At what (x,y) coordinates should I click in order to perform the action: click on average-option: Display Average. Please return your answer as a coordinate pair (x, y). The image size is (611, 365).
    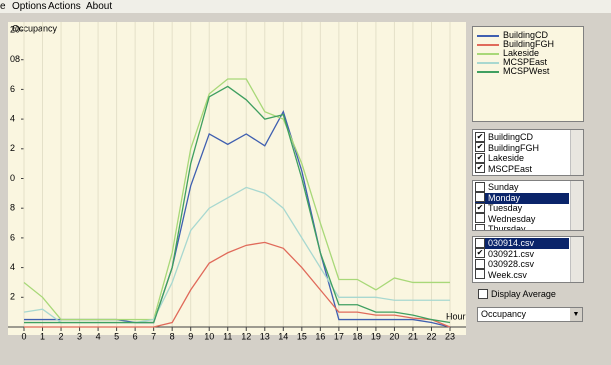
    Looking at the image, I should click on (517, 294).